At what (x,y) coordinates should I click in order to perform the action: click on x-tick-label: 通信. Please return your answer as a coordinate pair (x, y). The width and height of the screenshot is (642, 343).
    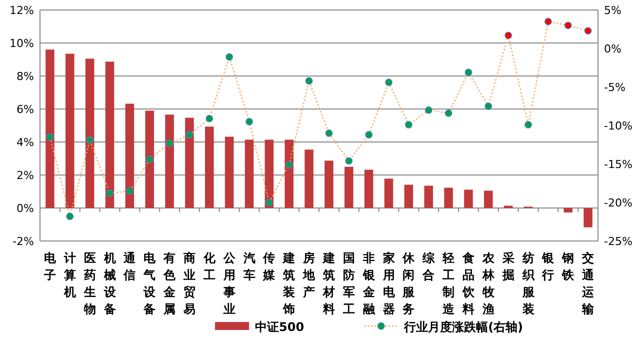
    Looking at the image, I should click on (129, 266).